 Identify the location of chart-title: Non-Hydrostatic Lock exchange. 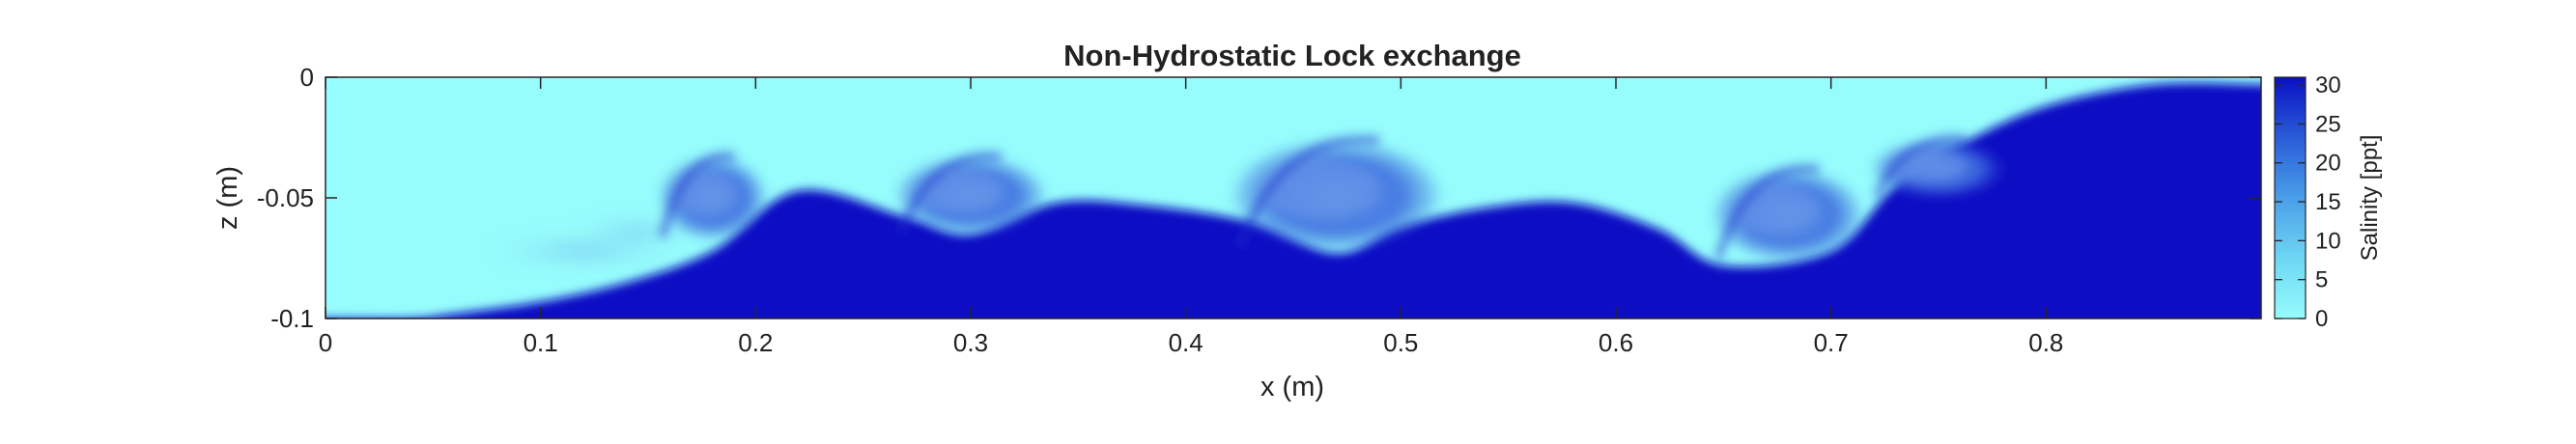
(1292, 56).